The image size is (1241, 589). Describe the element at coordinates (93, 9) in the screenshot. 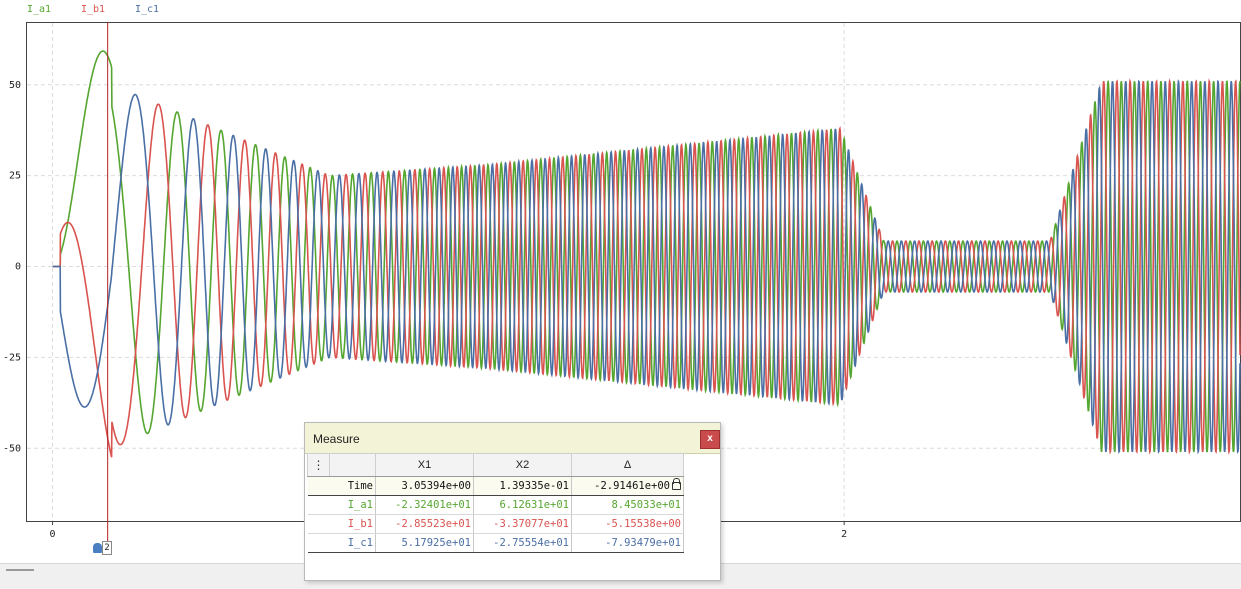

I see `legend-item-i-b1: I_b1` at that location.